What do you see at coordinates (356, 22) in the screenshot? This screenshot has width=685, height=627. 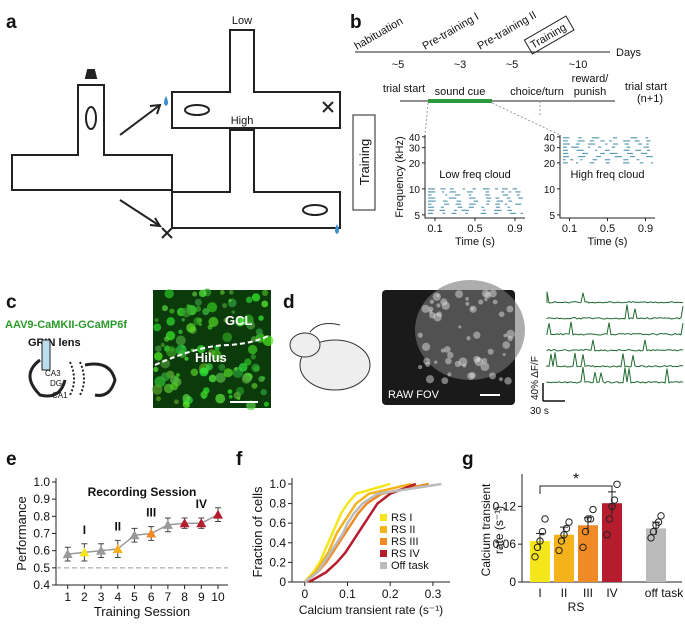 I see `panel-letter: b` at bounding box center [356, 22].